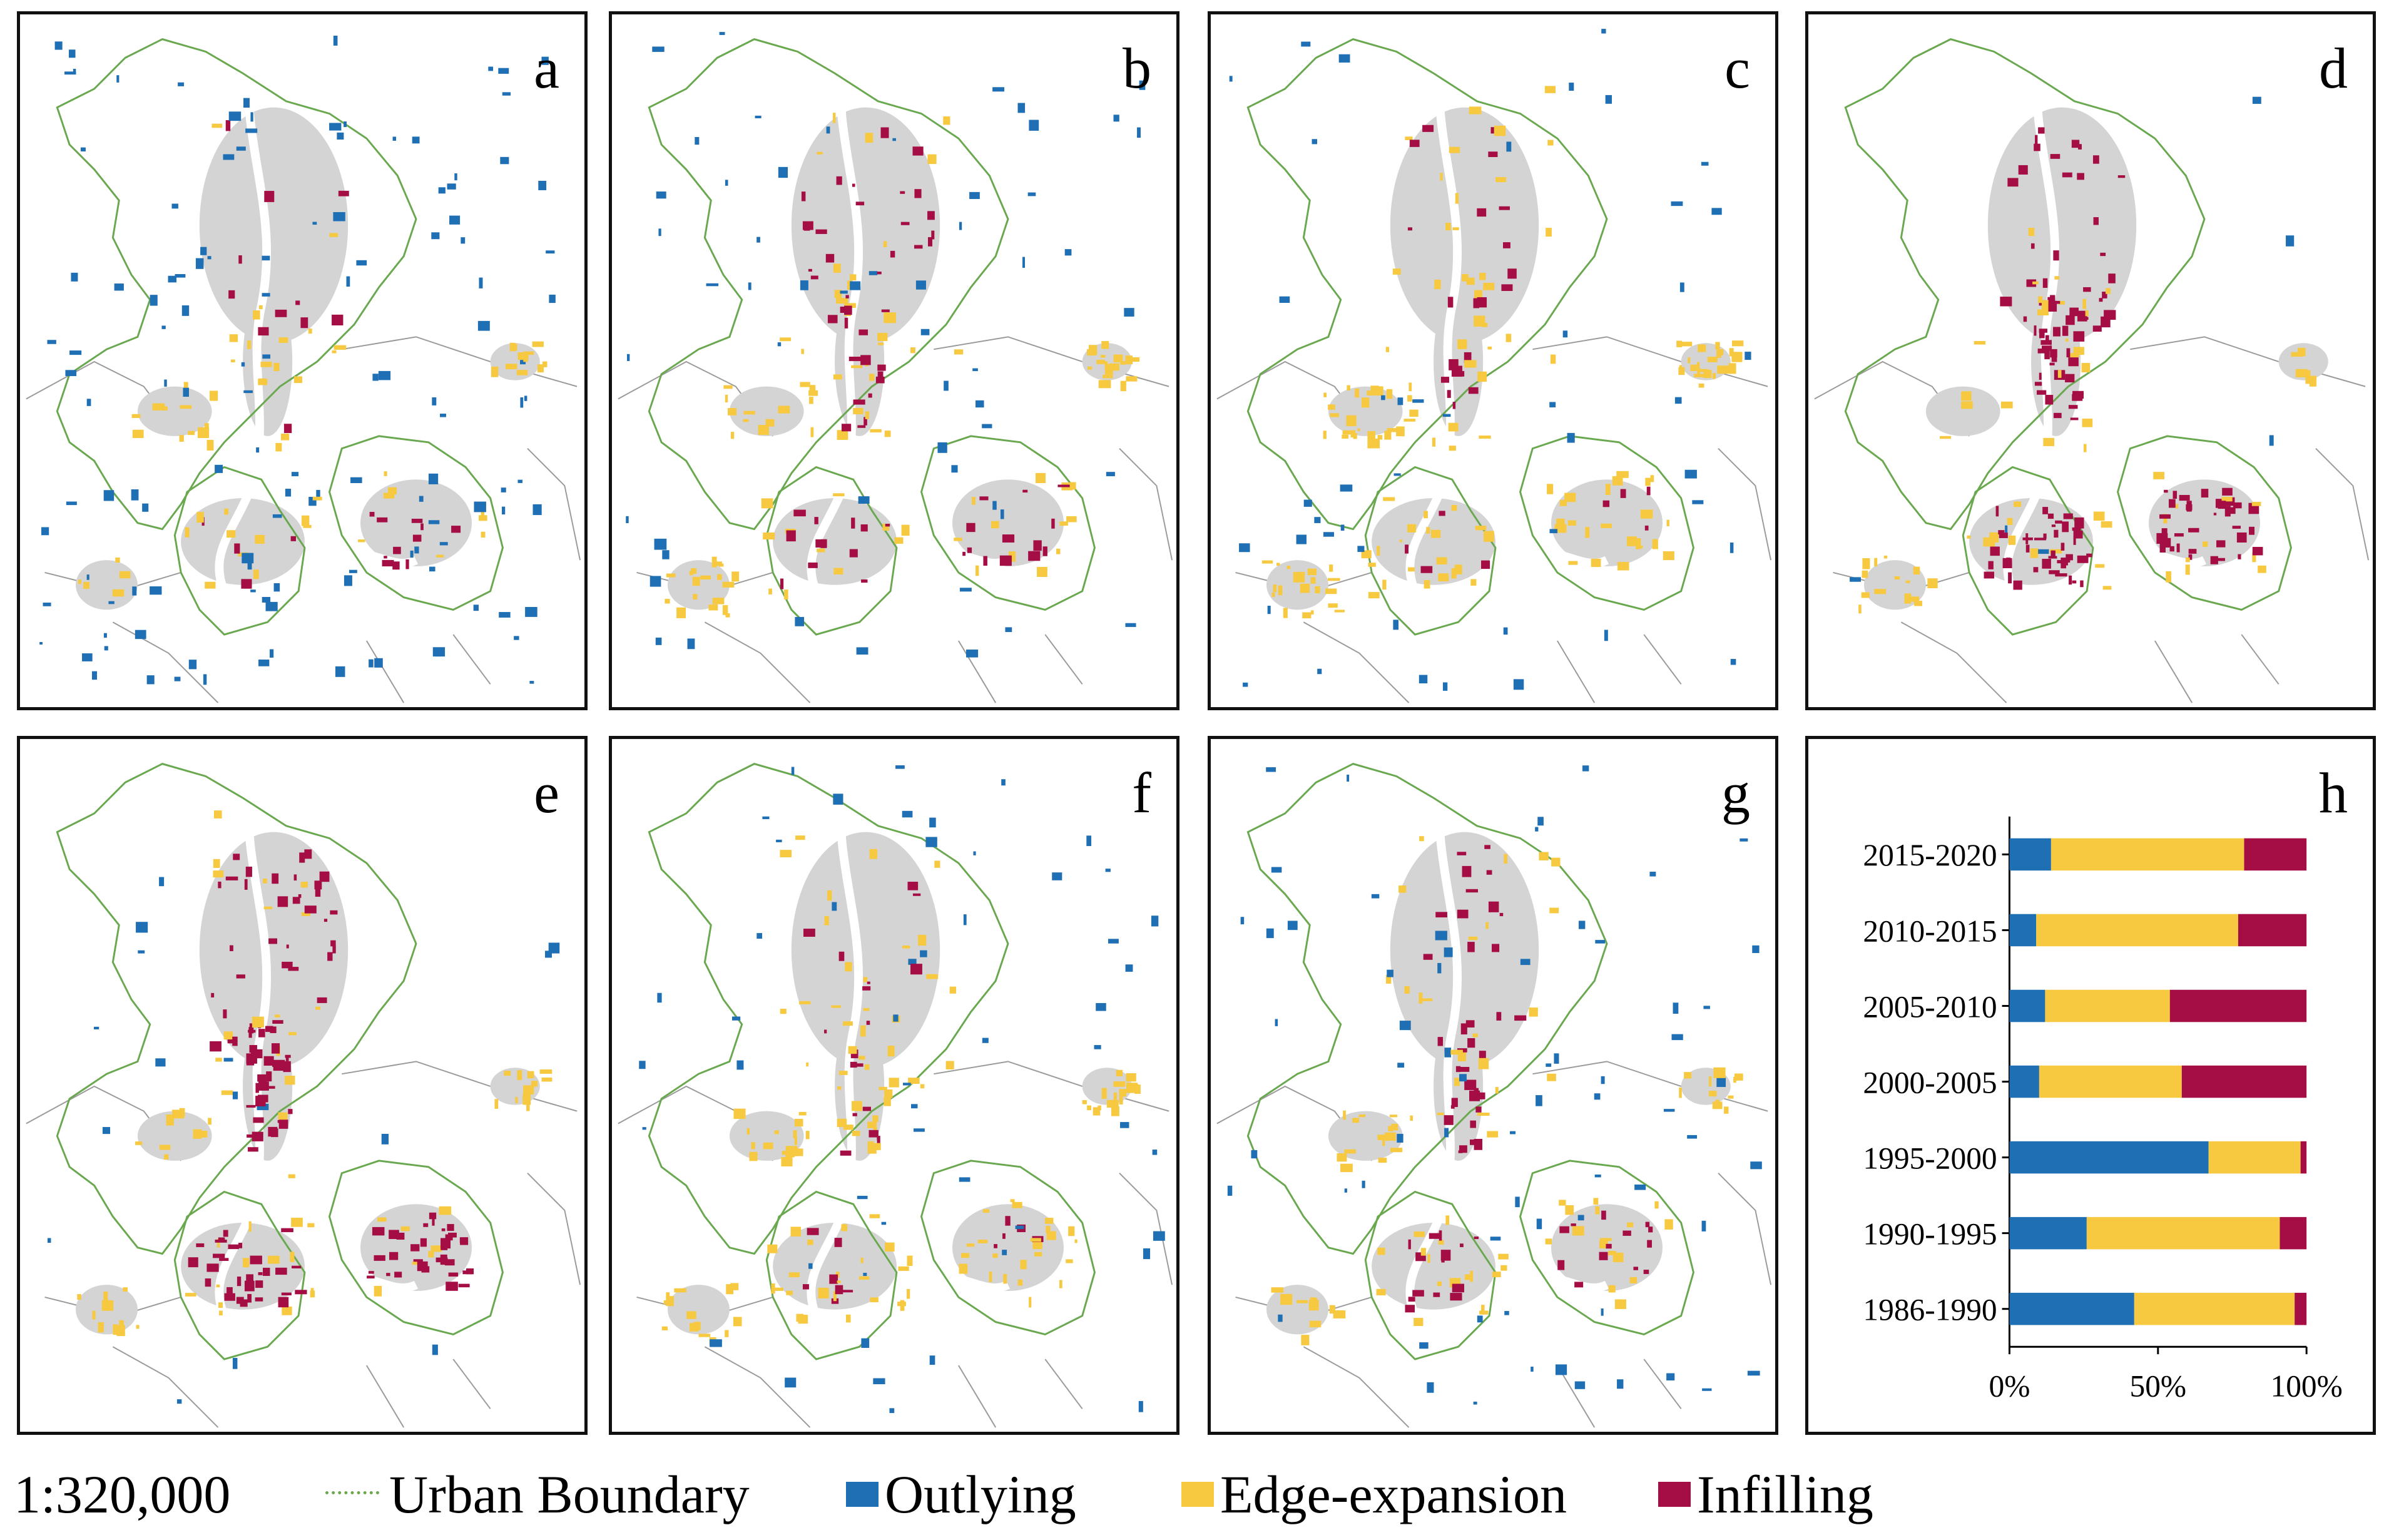  Describe the element at coordinates (1785, 1494) in the screenshot. I see `legend-infilling-label: Infilling` at that location.